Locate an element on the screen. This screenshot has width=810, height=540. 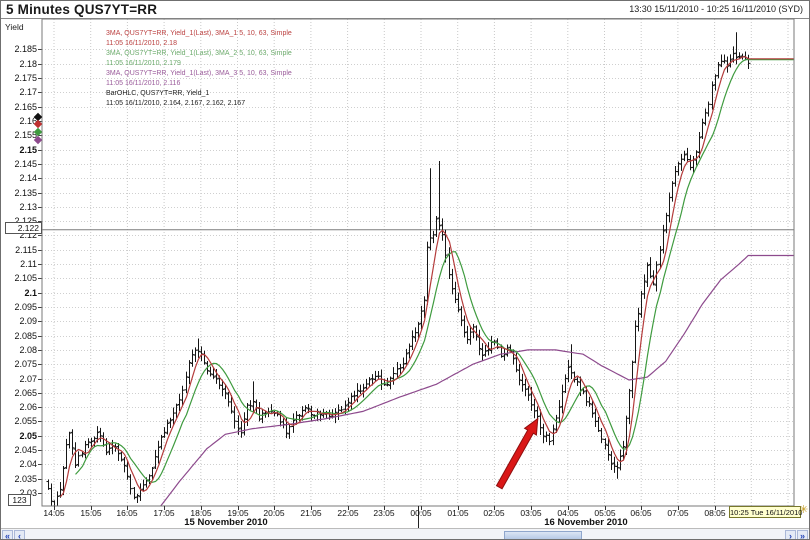
legend-line: 11:05 16/11/2010, 2.179 is located at coordinates (143, 63).